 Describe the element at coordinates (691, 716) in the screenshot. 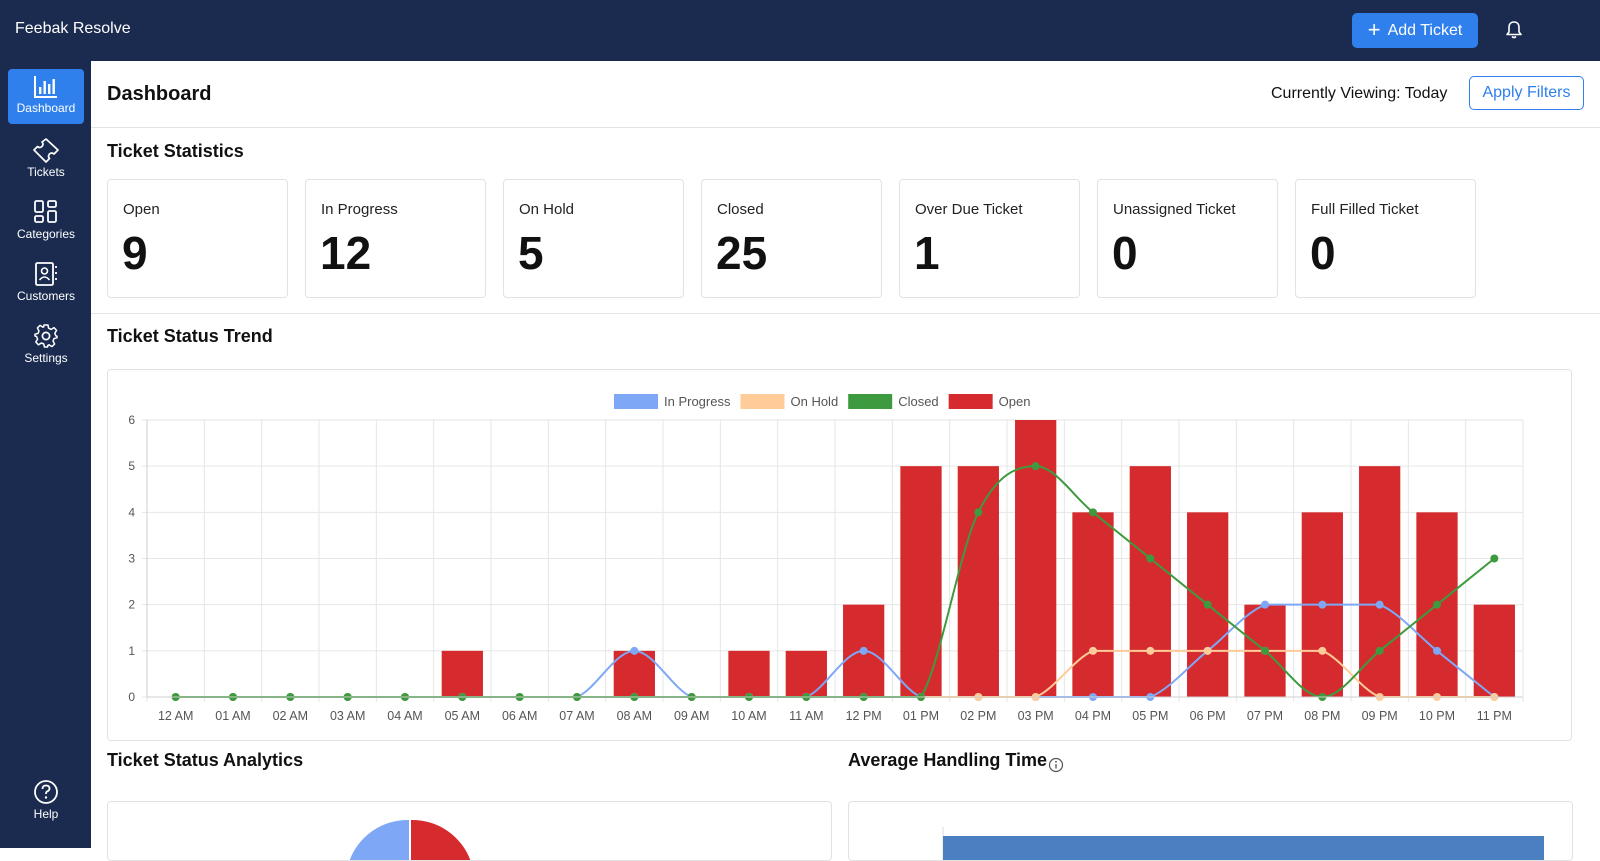

I see `x-tick-label: 09 AM` at that location.